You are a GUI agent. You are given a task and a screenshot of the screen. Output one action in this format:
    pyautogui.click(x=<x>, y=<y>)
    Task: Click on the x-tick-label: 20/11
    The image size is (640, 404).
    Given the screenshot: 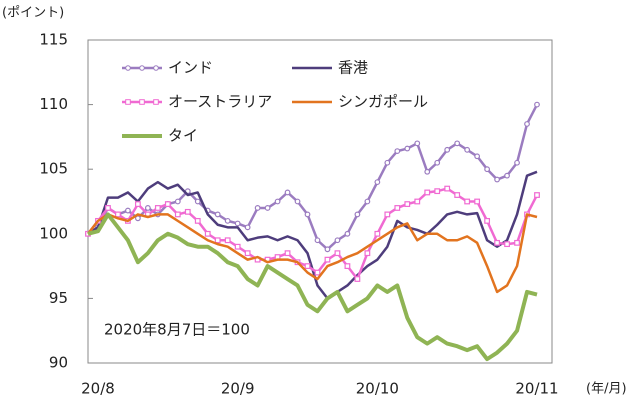 What is the action you would take?
    pyautogui.click(x=536, y=389)
    